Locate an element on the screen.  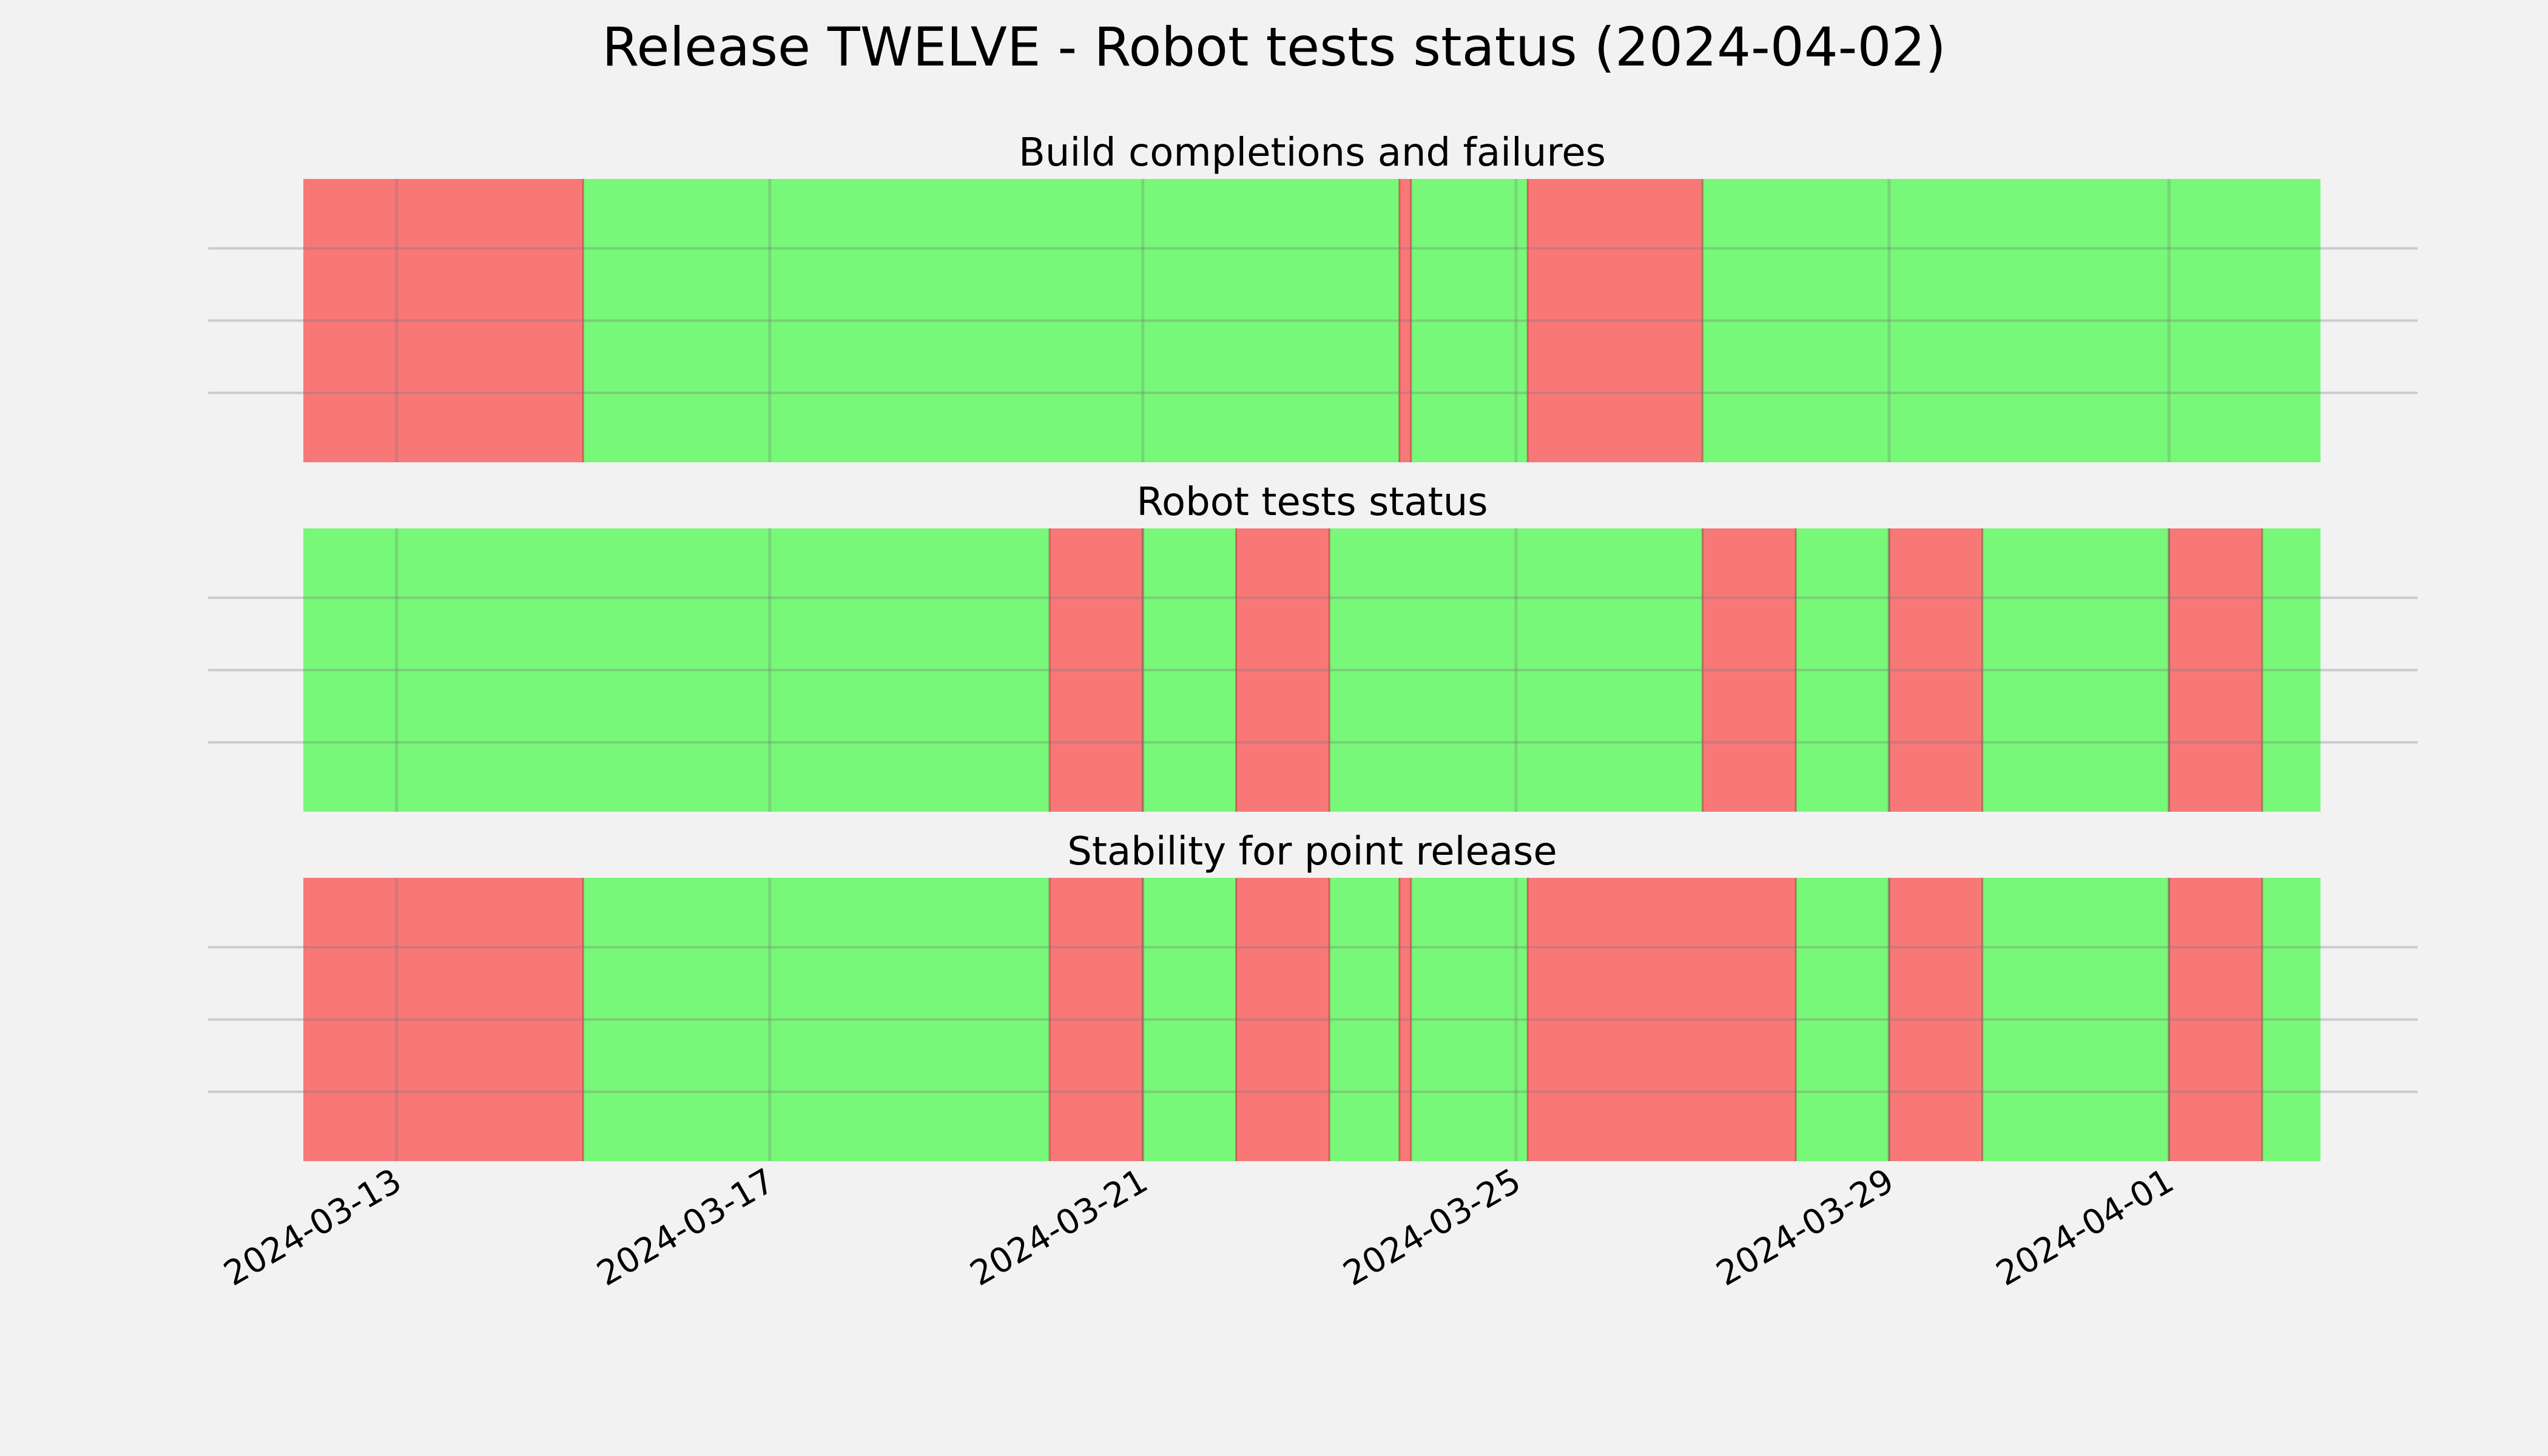
panel-title: Robot tests status is located at coordinates (1312, 502).